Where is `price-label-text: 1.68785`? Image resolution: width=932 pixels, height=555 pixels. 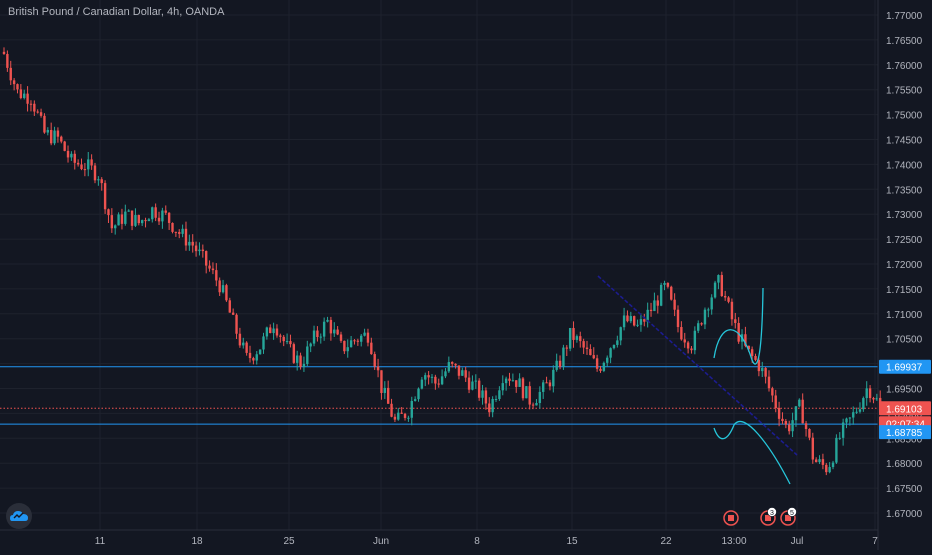
price-label-text: 1.68785 is located at coordinates (904, 433).